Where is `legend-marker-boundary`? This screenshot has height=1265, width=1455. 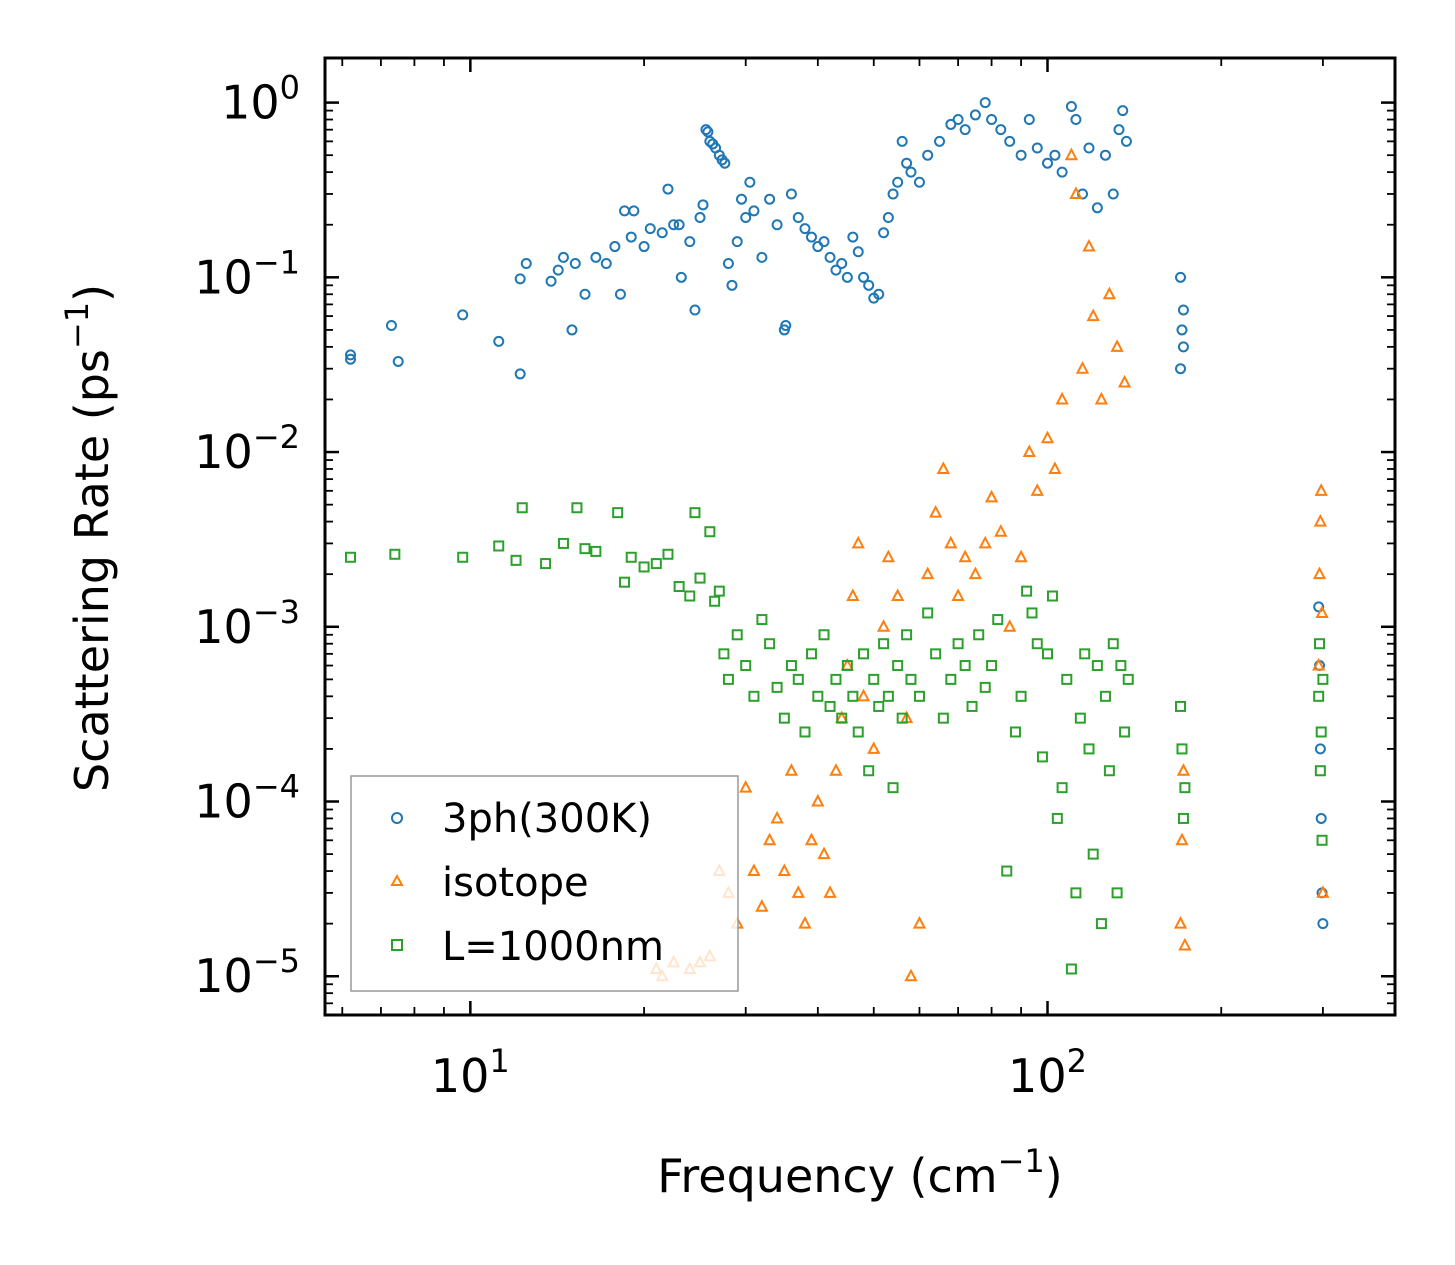 legend-marker-boundary is located at coordinates (397, 945).